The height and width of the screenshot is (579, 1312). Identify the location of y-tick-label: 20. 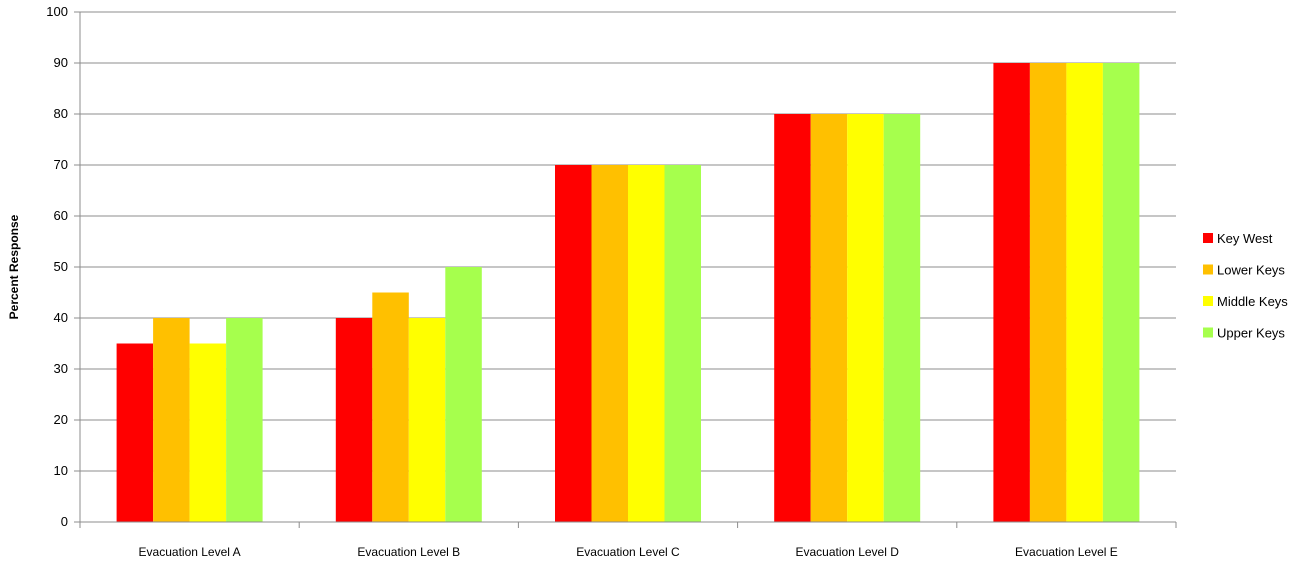
(61, 419).